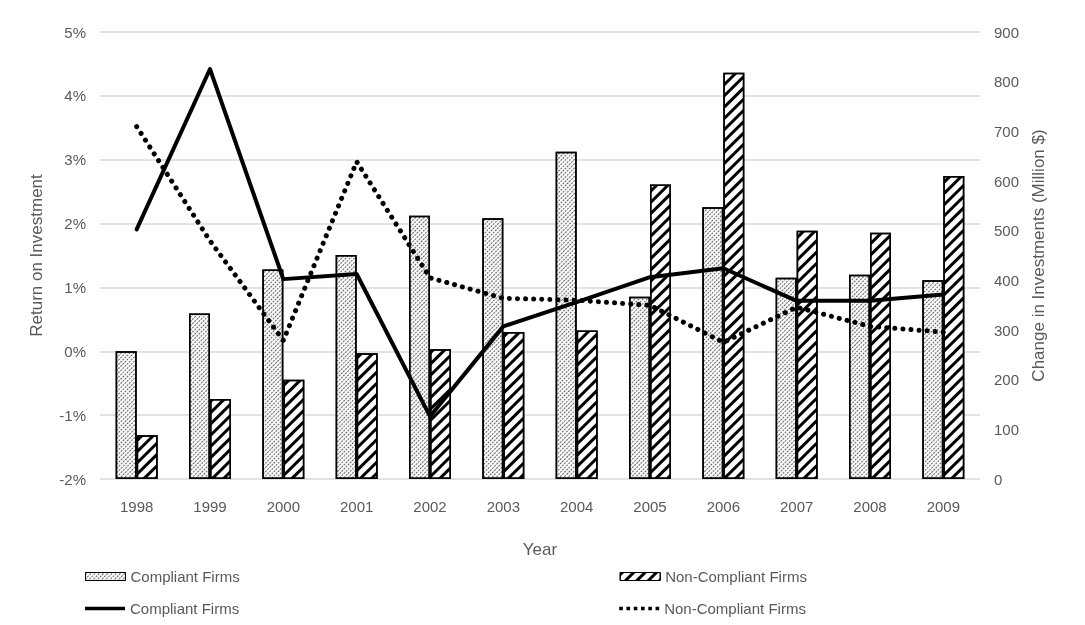 The width and height of the screenshot is (1085, 625). What do you see at coordinates (356, 506) in the screenshot?
I see `x-tick-label: 2001` at bounding box center [356, 506].